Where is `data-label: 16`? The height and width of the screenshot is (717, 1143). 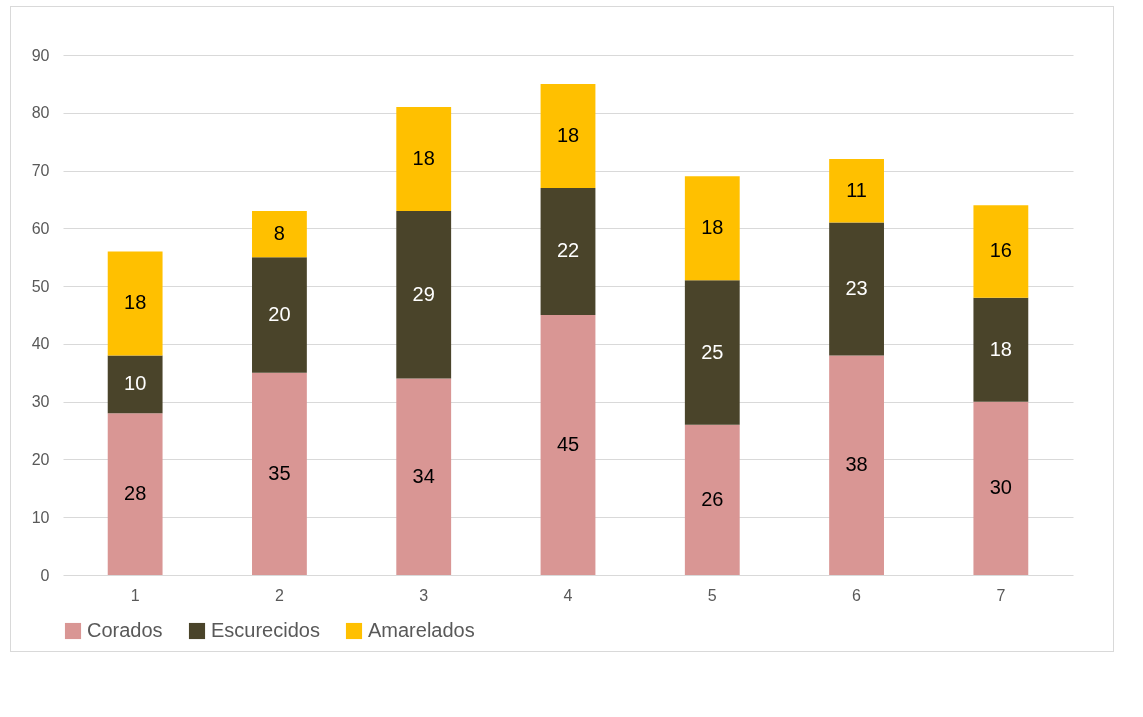 data-label: 16 is located at coordinates (1000, 250).